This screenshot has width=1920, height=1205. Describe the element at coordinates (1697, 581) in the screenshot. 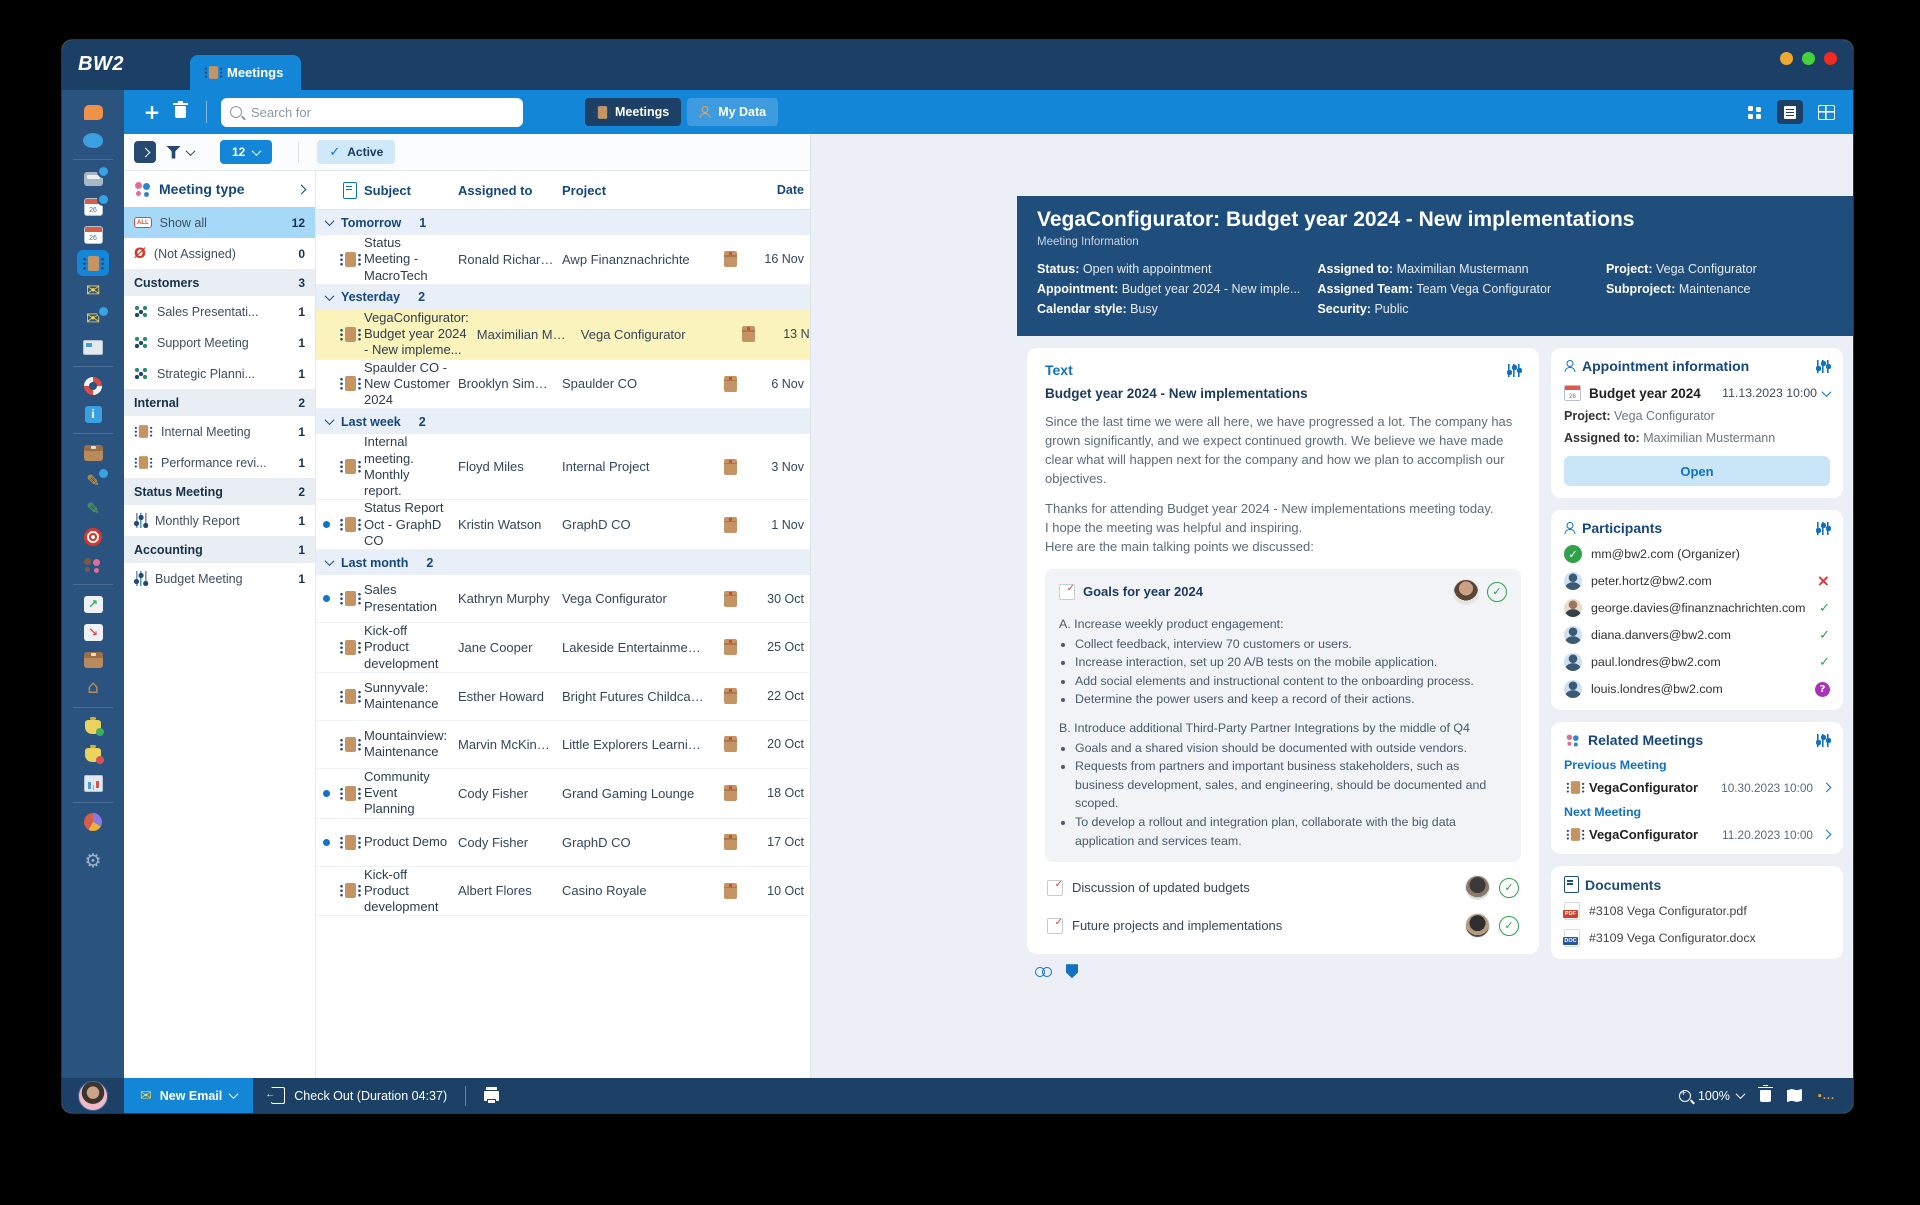

I see `participant-row: peter.hortz@bw2.com ×` at that location.